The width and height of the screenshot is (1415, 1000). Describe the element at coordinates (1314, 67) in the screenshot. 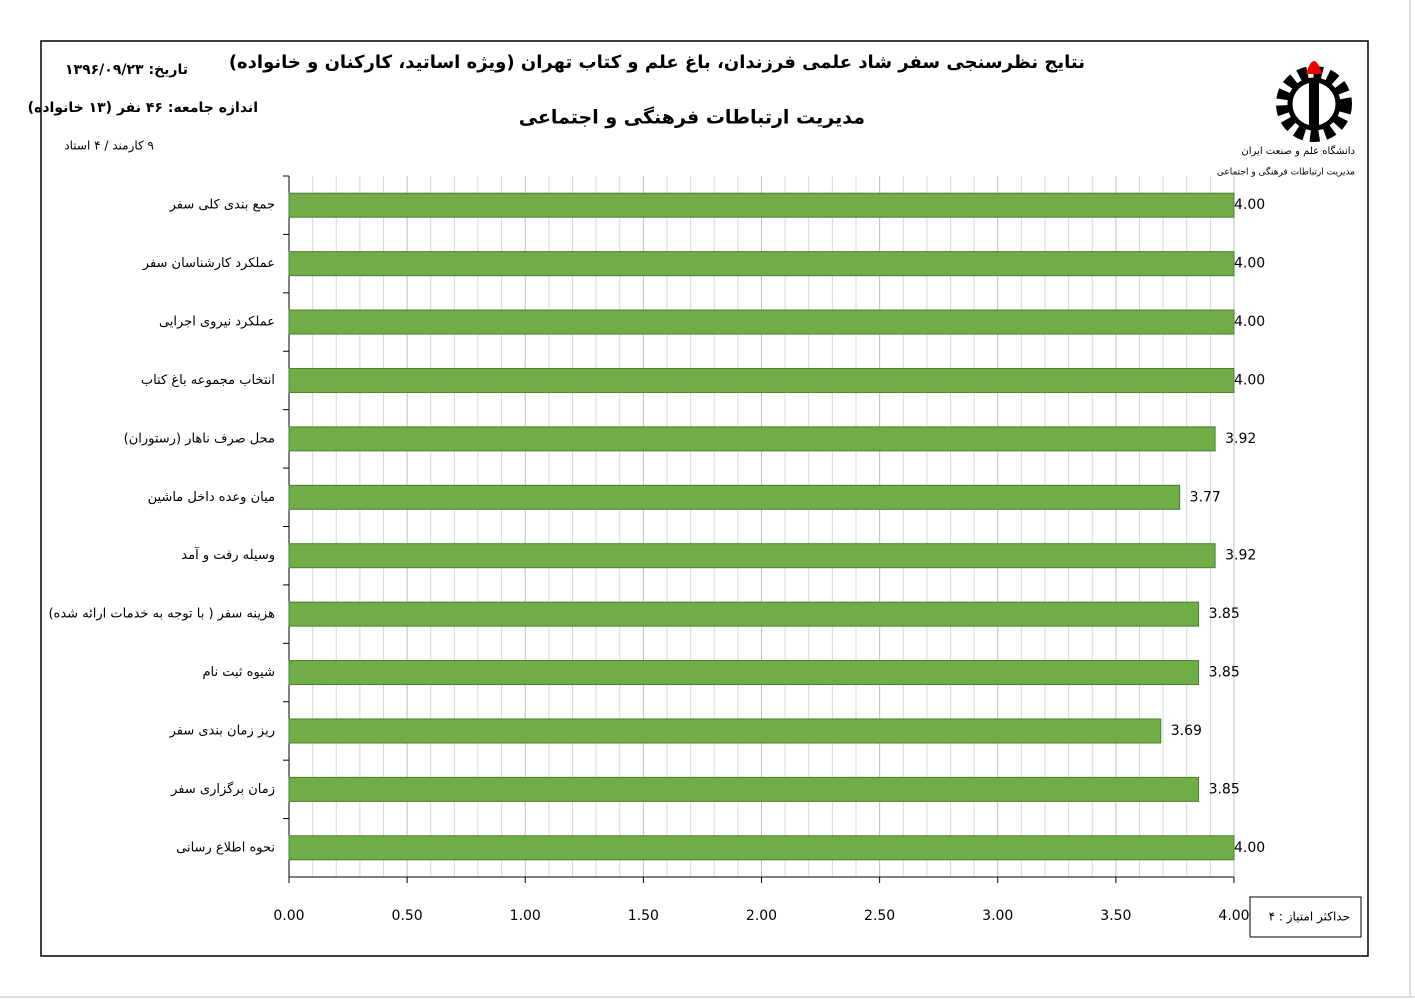

I see `logo-flame` at that location.